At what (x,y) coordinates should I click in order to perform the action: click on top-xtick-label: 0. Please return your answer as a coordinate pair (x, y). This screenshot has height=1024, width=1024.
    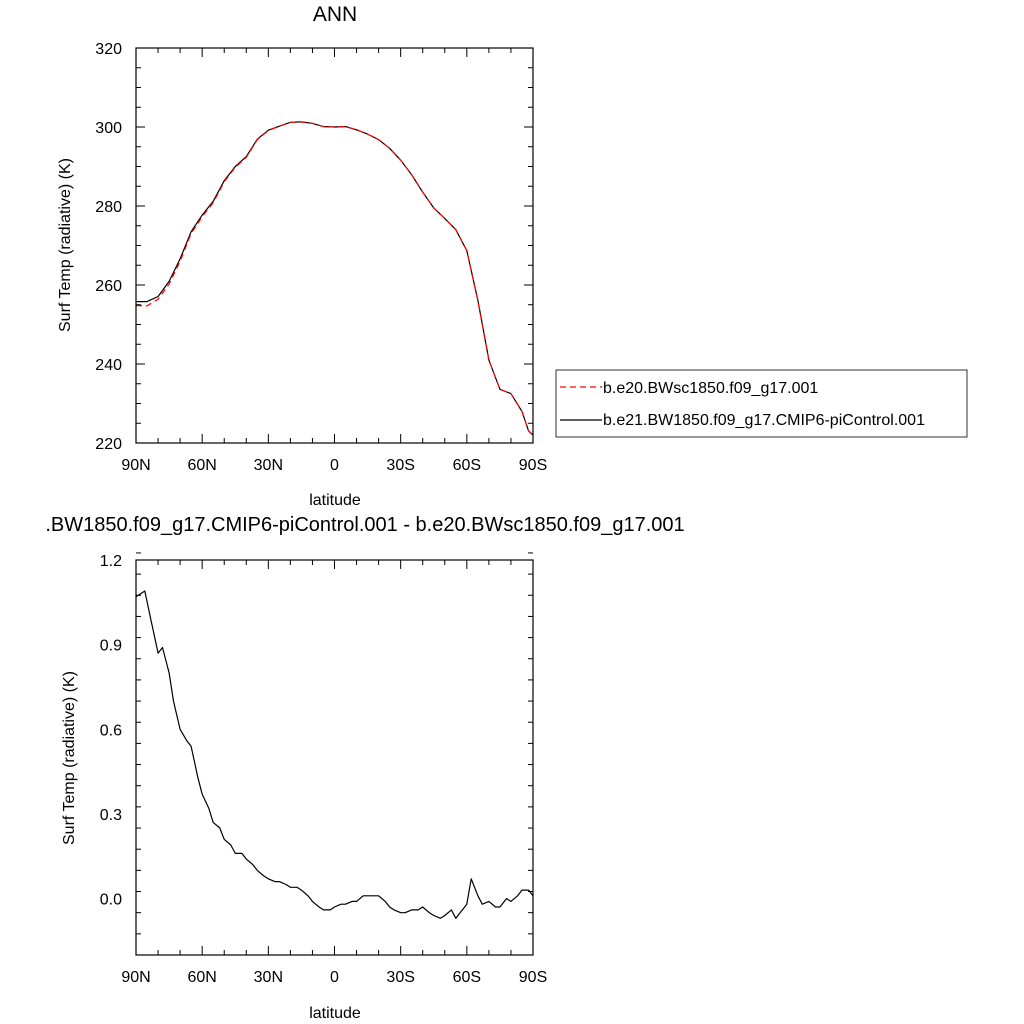
    Looking at the image, I should click on (334, 465).